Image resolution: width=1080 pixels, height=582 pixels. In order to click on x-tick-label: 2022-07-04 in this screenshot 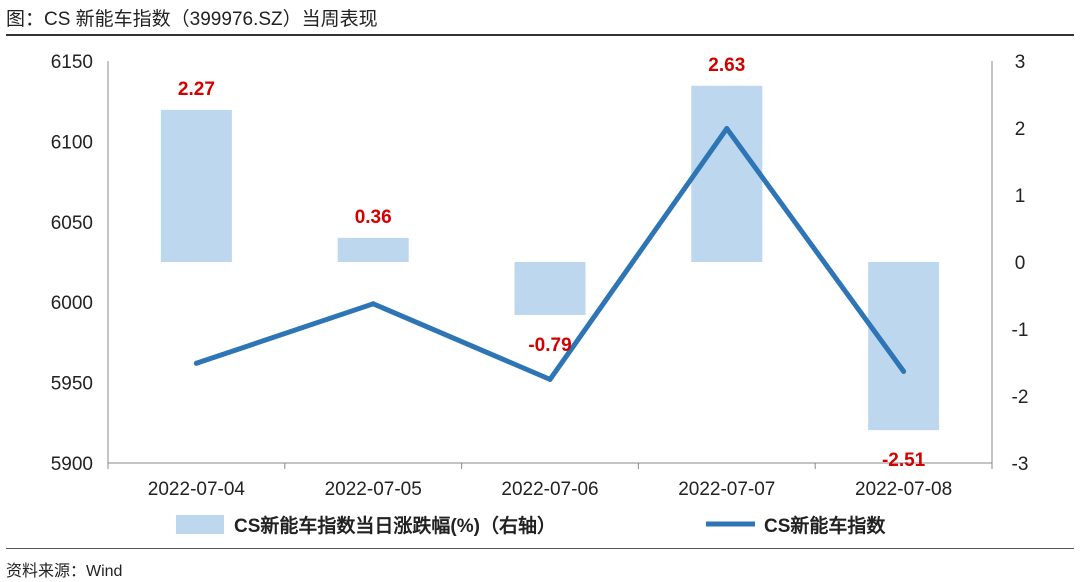, I will do `click(197, 489)`.